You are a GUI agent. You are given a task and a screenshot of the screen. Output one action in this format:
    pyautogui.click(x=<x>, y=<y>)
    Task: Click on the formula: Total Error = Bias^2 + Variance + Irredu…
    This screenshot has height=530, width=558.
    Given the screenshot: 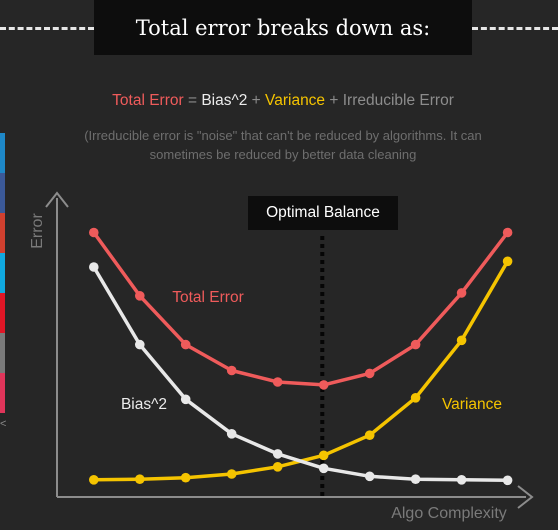 What is the action you would take?
    pyautogui.click(x=279, y=101)
    